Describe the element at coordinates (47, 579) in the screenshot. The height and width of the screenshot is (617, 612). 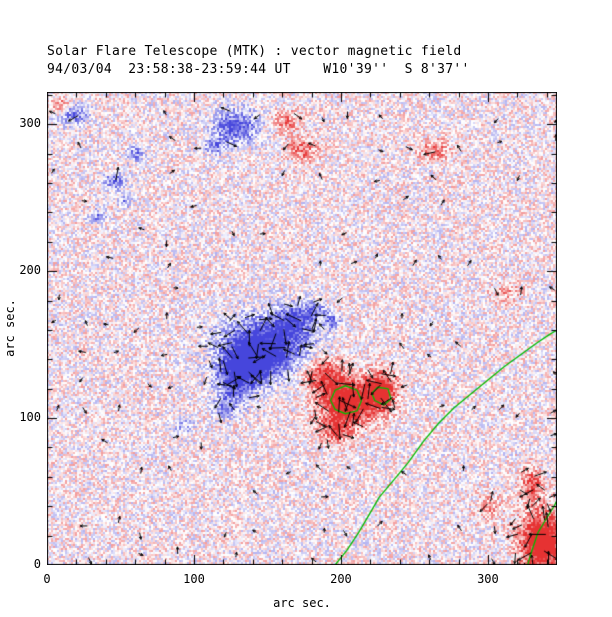
I see `x-tick-label: 0` at that location.